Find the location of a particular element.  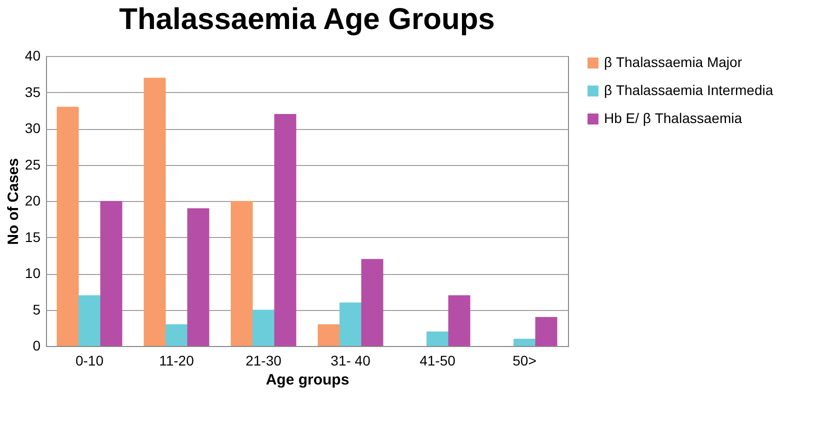

x-tick-label: 50> is located at coordinates (524, 360).